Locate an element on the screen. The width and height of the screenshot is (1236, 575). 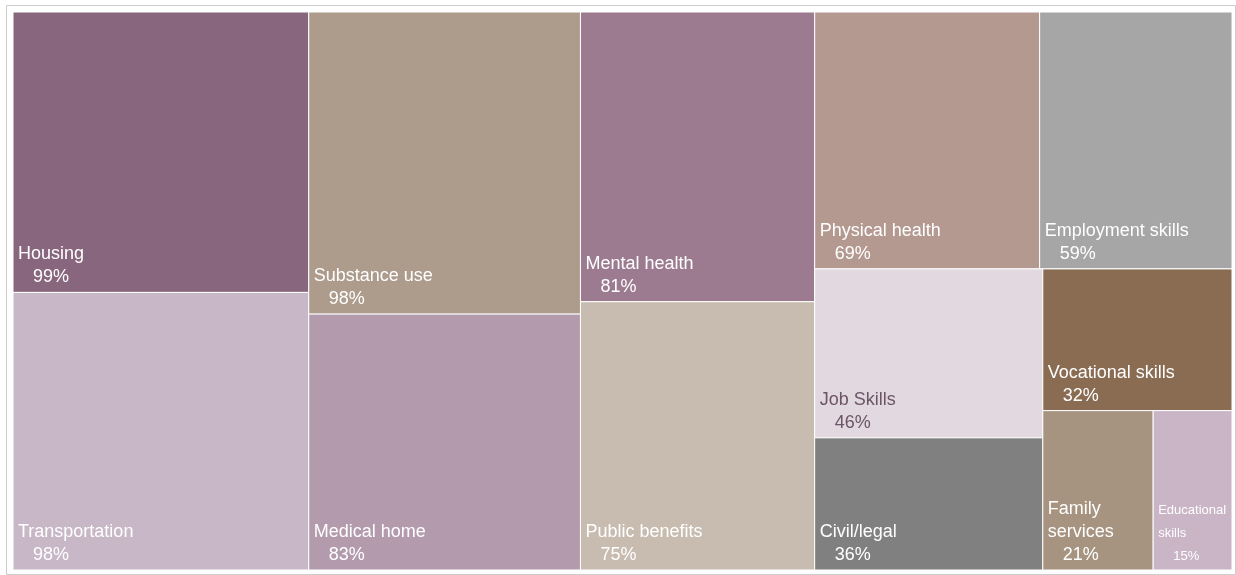
category-label: Medical home is located at coordinates (369, 531).